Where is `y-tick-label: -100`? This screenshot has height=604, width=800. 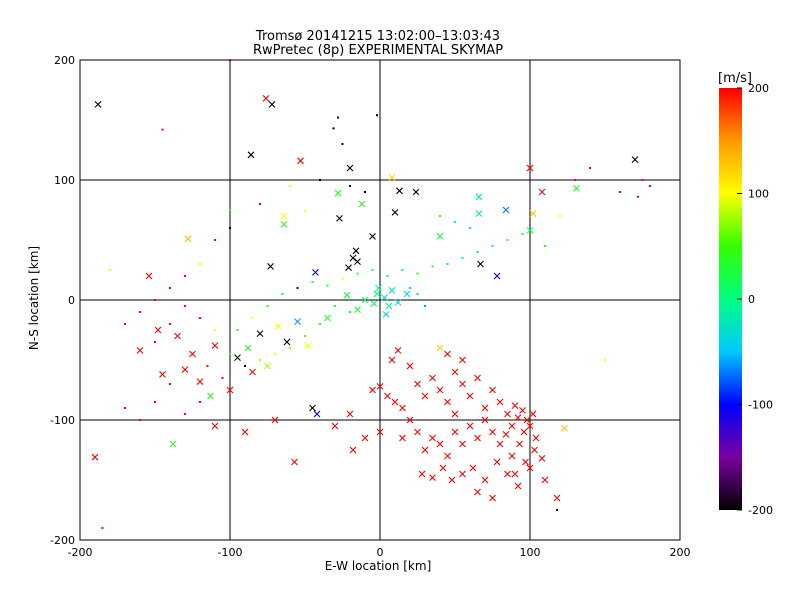 y-tick-label: -100 is located at coordinates (62, 420).